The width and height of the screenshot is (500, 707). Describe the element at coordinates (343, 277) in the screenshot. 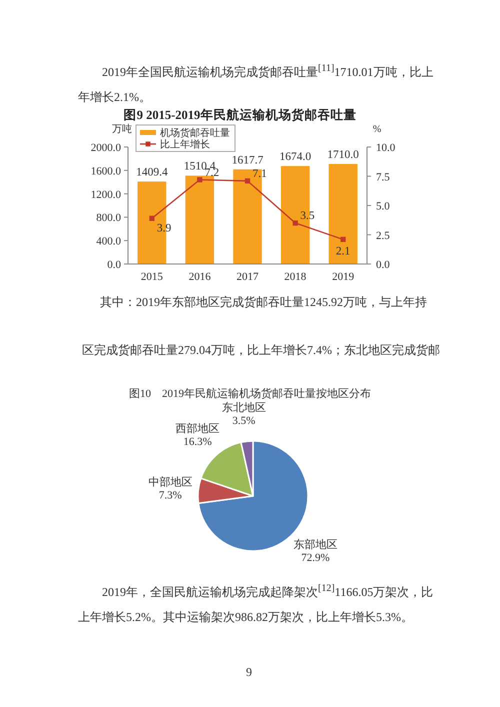

I see `x-tick-label: 2019` at that location.